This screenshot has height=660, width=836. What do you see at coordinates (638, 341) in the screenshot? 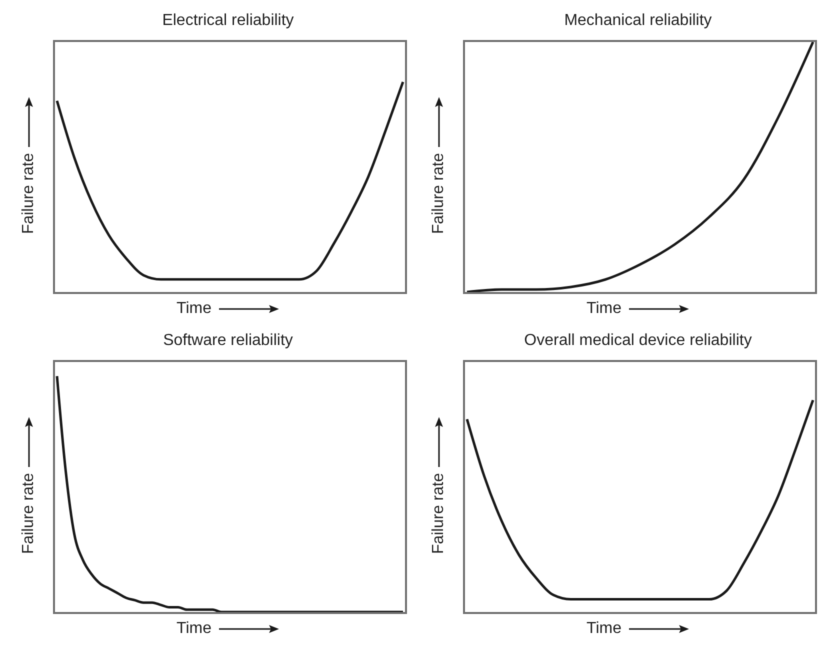
I see `chart-title: Overall medical device reliability` at bounding box center [638, 341].